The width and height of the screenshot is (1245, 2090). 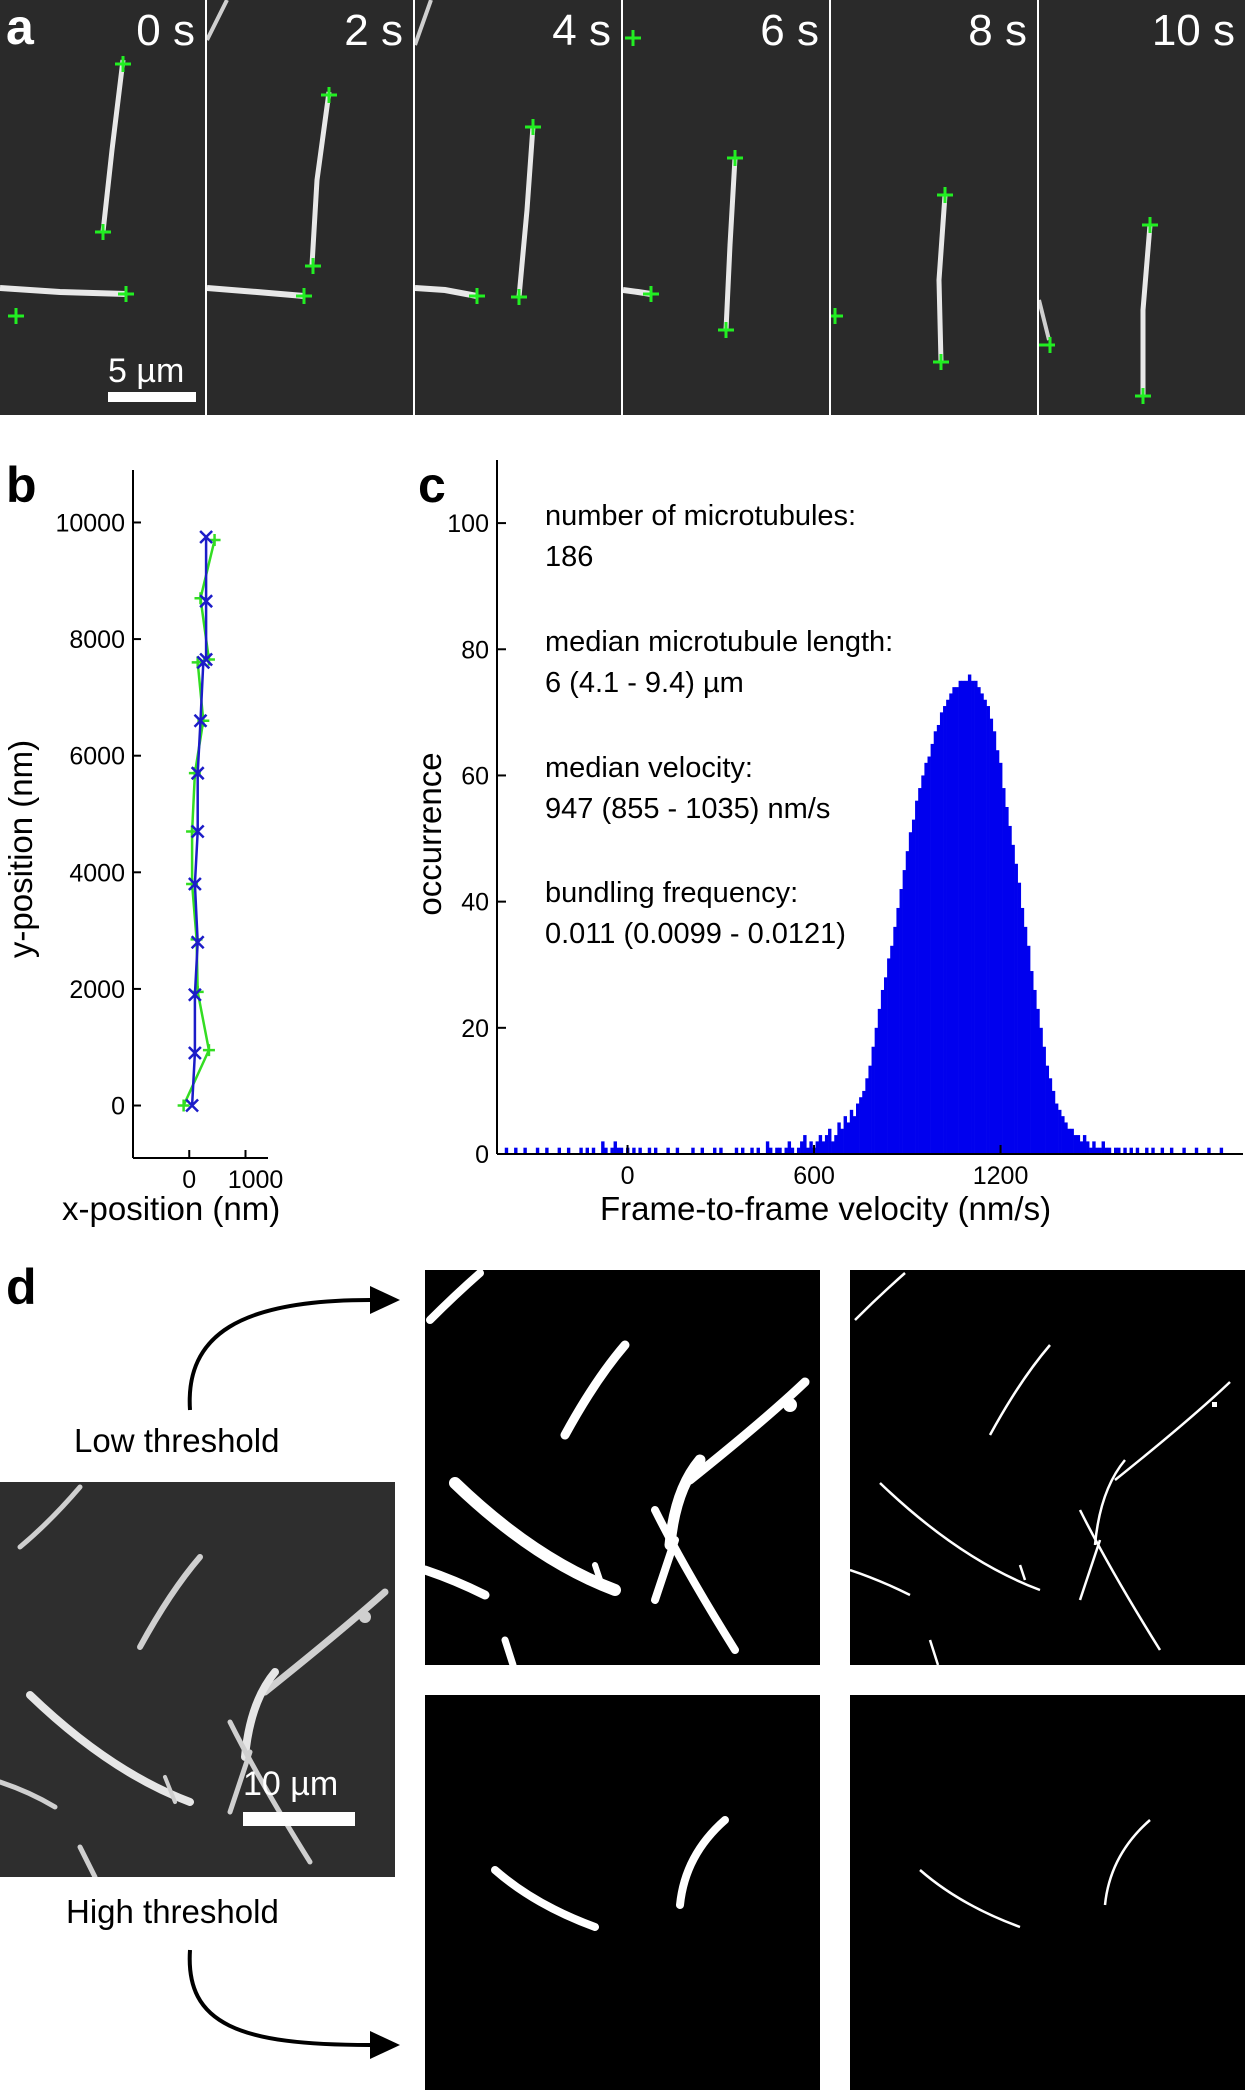 I want to click on scale-bar-label: 5 µm, so click(x=146, y=371).